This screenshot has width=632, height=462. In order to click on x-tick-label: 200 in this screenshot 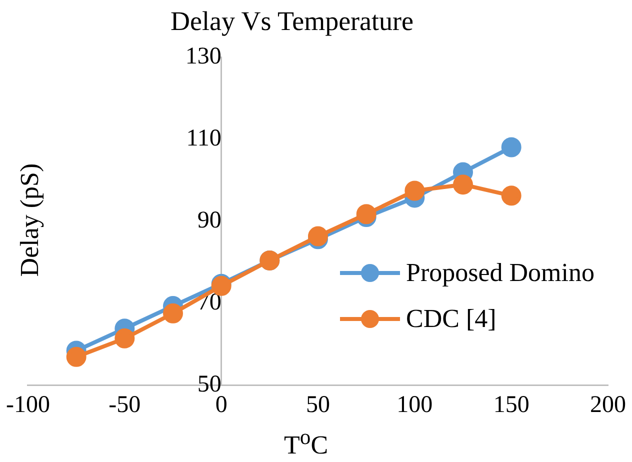, I will do `click(608, 405)`.